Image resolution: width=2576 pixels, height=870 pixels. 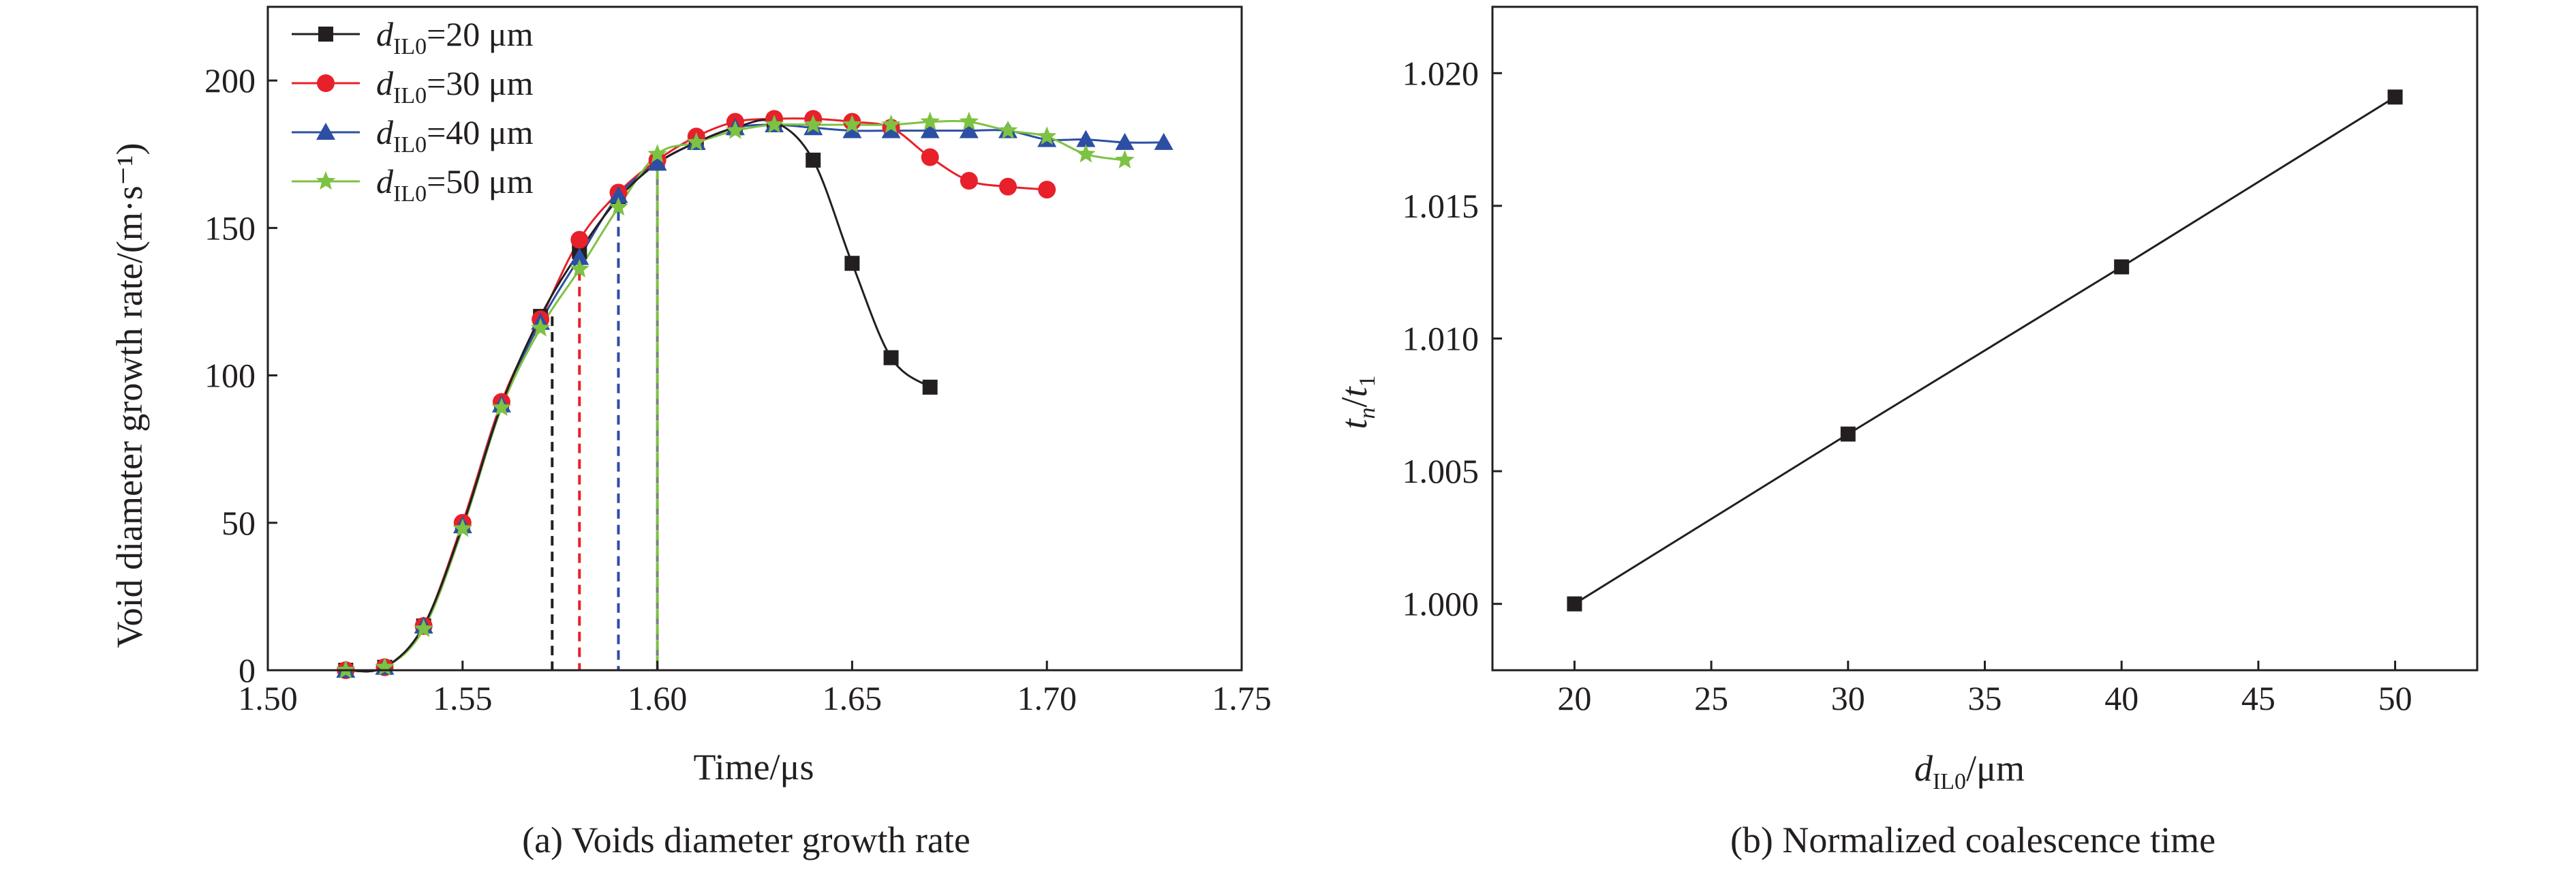 What do you see at coordinates (1354, 402) in the screenshot?
I see `y-label-slash: /` at bounding box center [1354, 402].